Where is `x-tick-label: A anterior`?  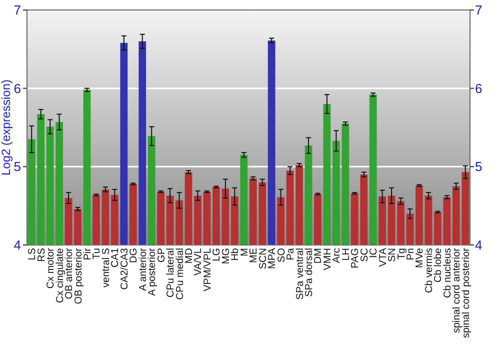 x-tick-label: A anterior is located at coordinates (143, 269).